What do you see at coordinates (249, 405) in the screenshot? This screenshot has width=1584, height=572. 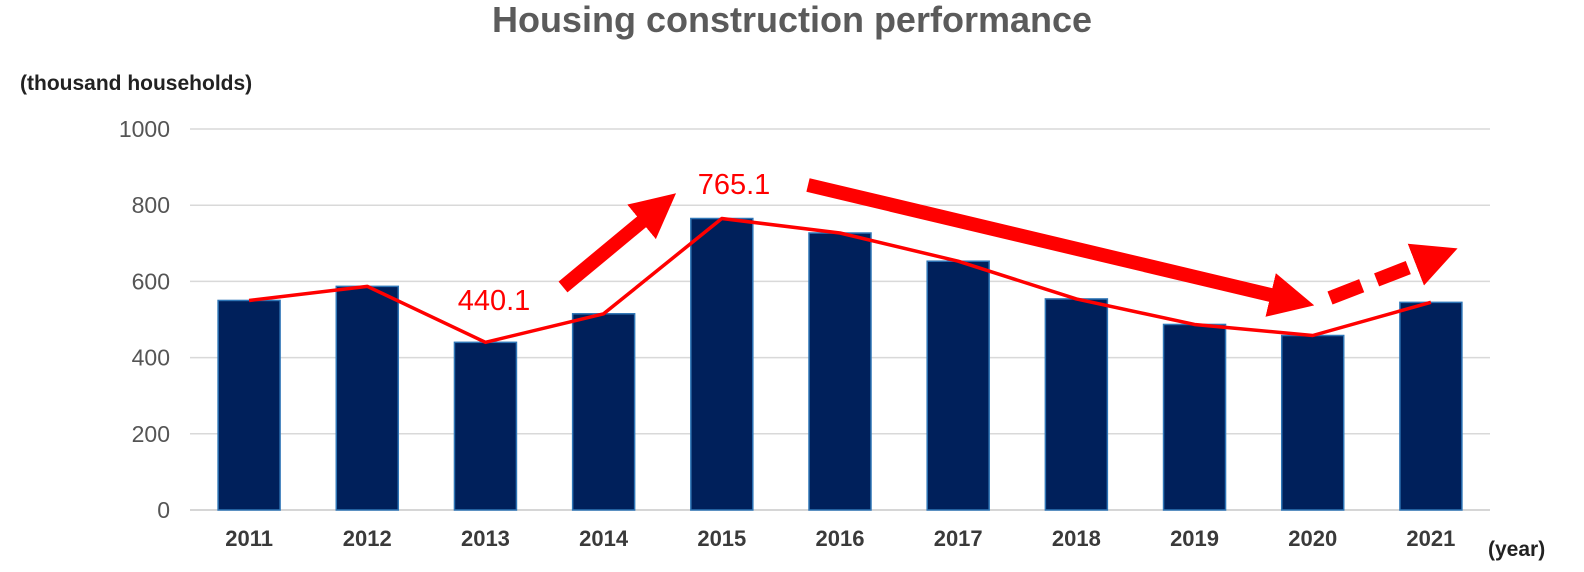 I see `bar-2011` at bounding box center [249, 405].